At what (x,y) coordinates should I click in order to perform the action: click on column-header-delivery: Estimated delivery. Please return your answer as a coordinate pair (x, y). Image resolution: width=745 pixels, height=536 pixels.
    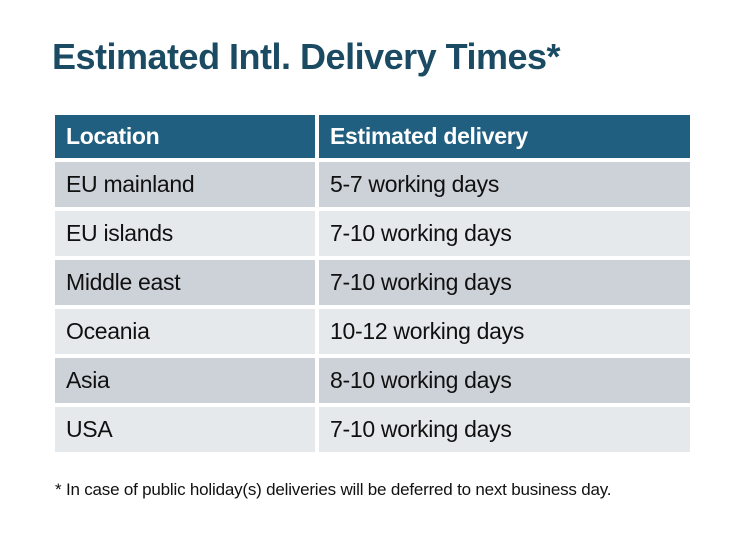
    Looking at the image, I should click on (504, 136).